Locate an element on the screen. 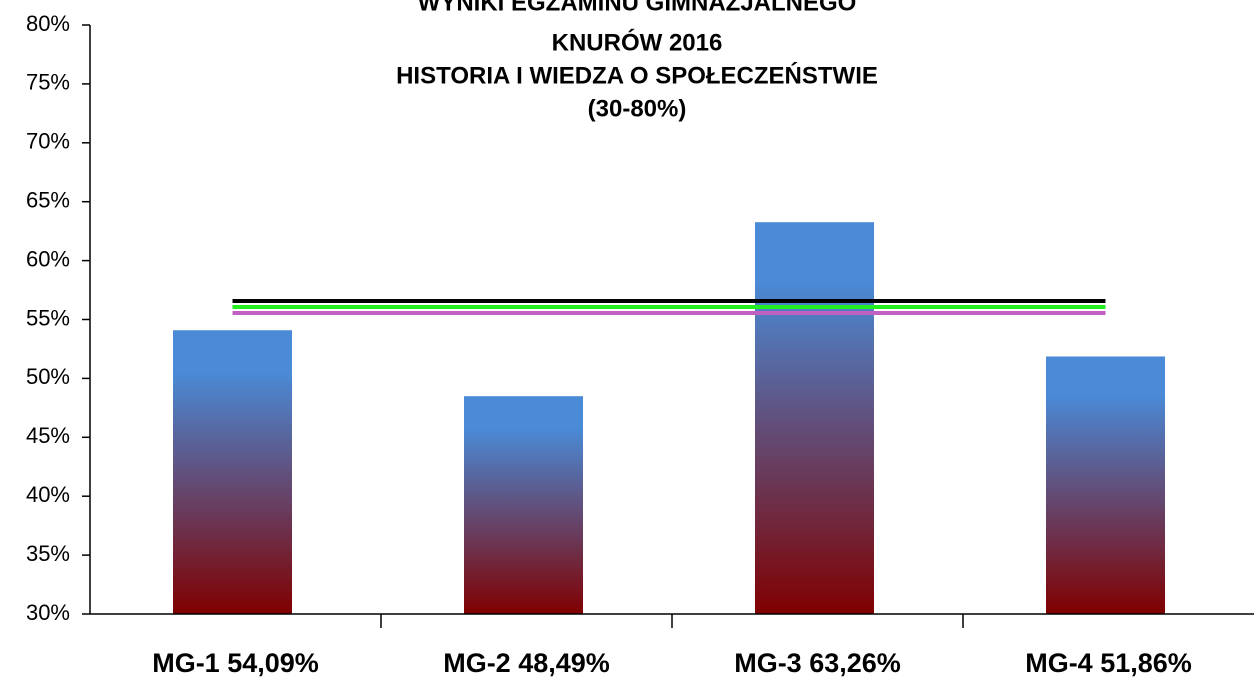 The height and width of the screenshot is (681, 1254). chart-title: (30-80%) is located at coordinates (637, 108).